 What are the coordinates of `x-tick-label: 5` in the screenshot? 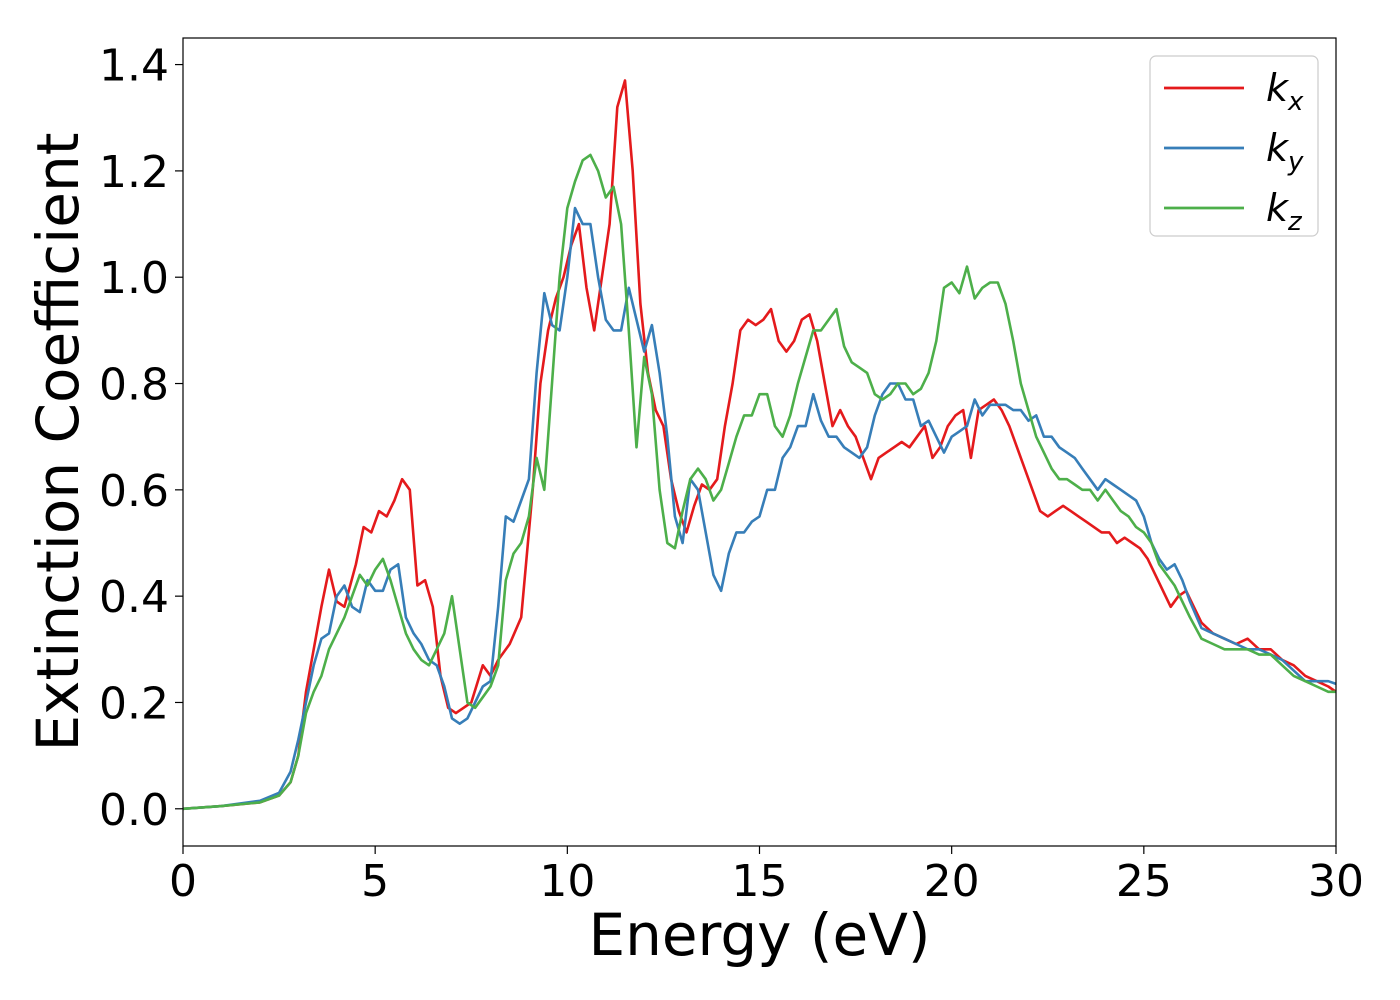 It's located at (375, 881).